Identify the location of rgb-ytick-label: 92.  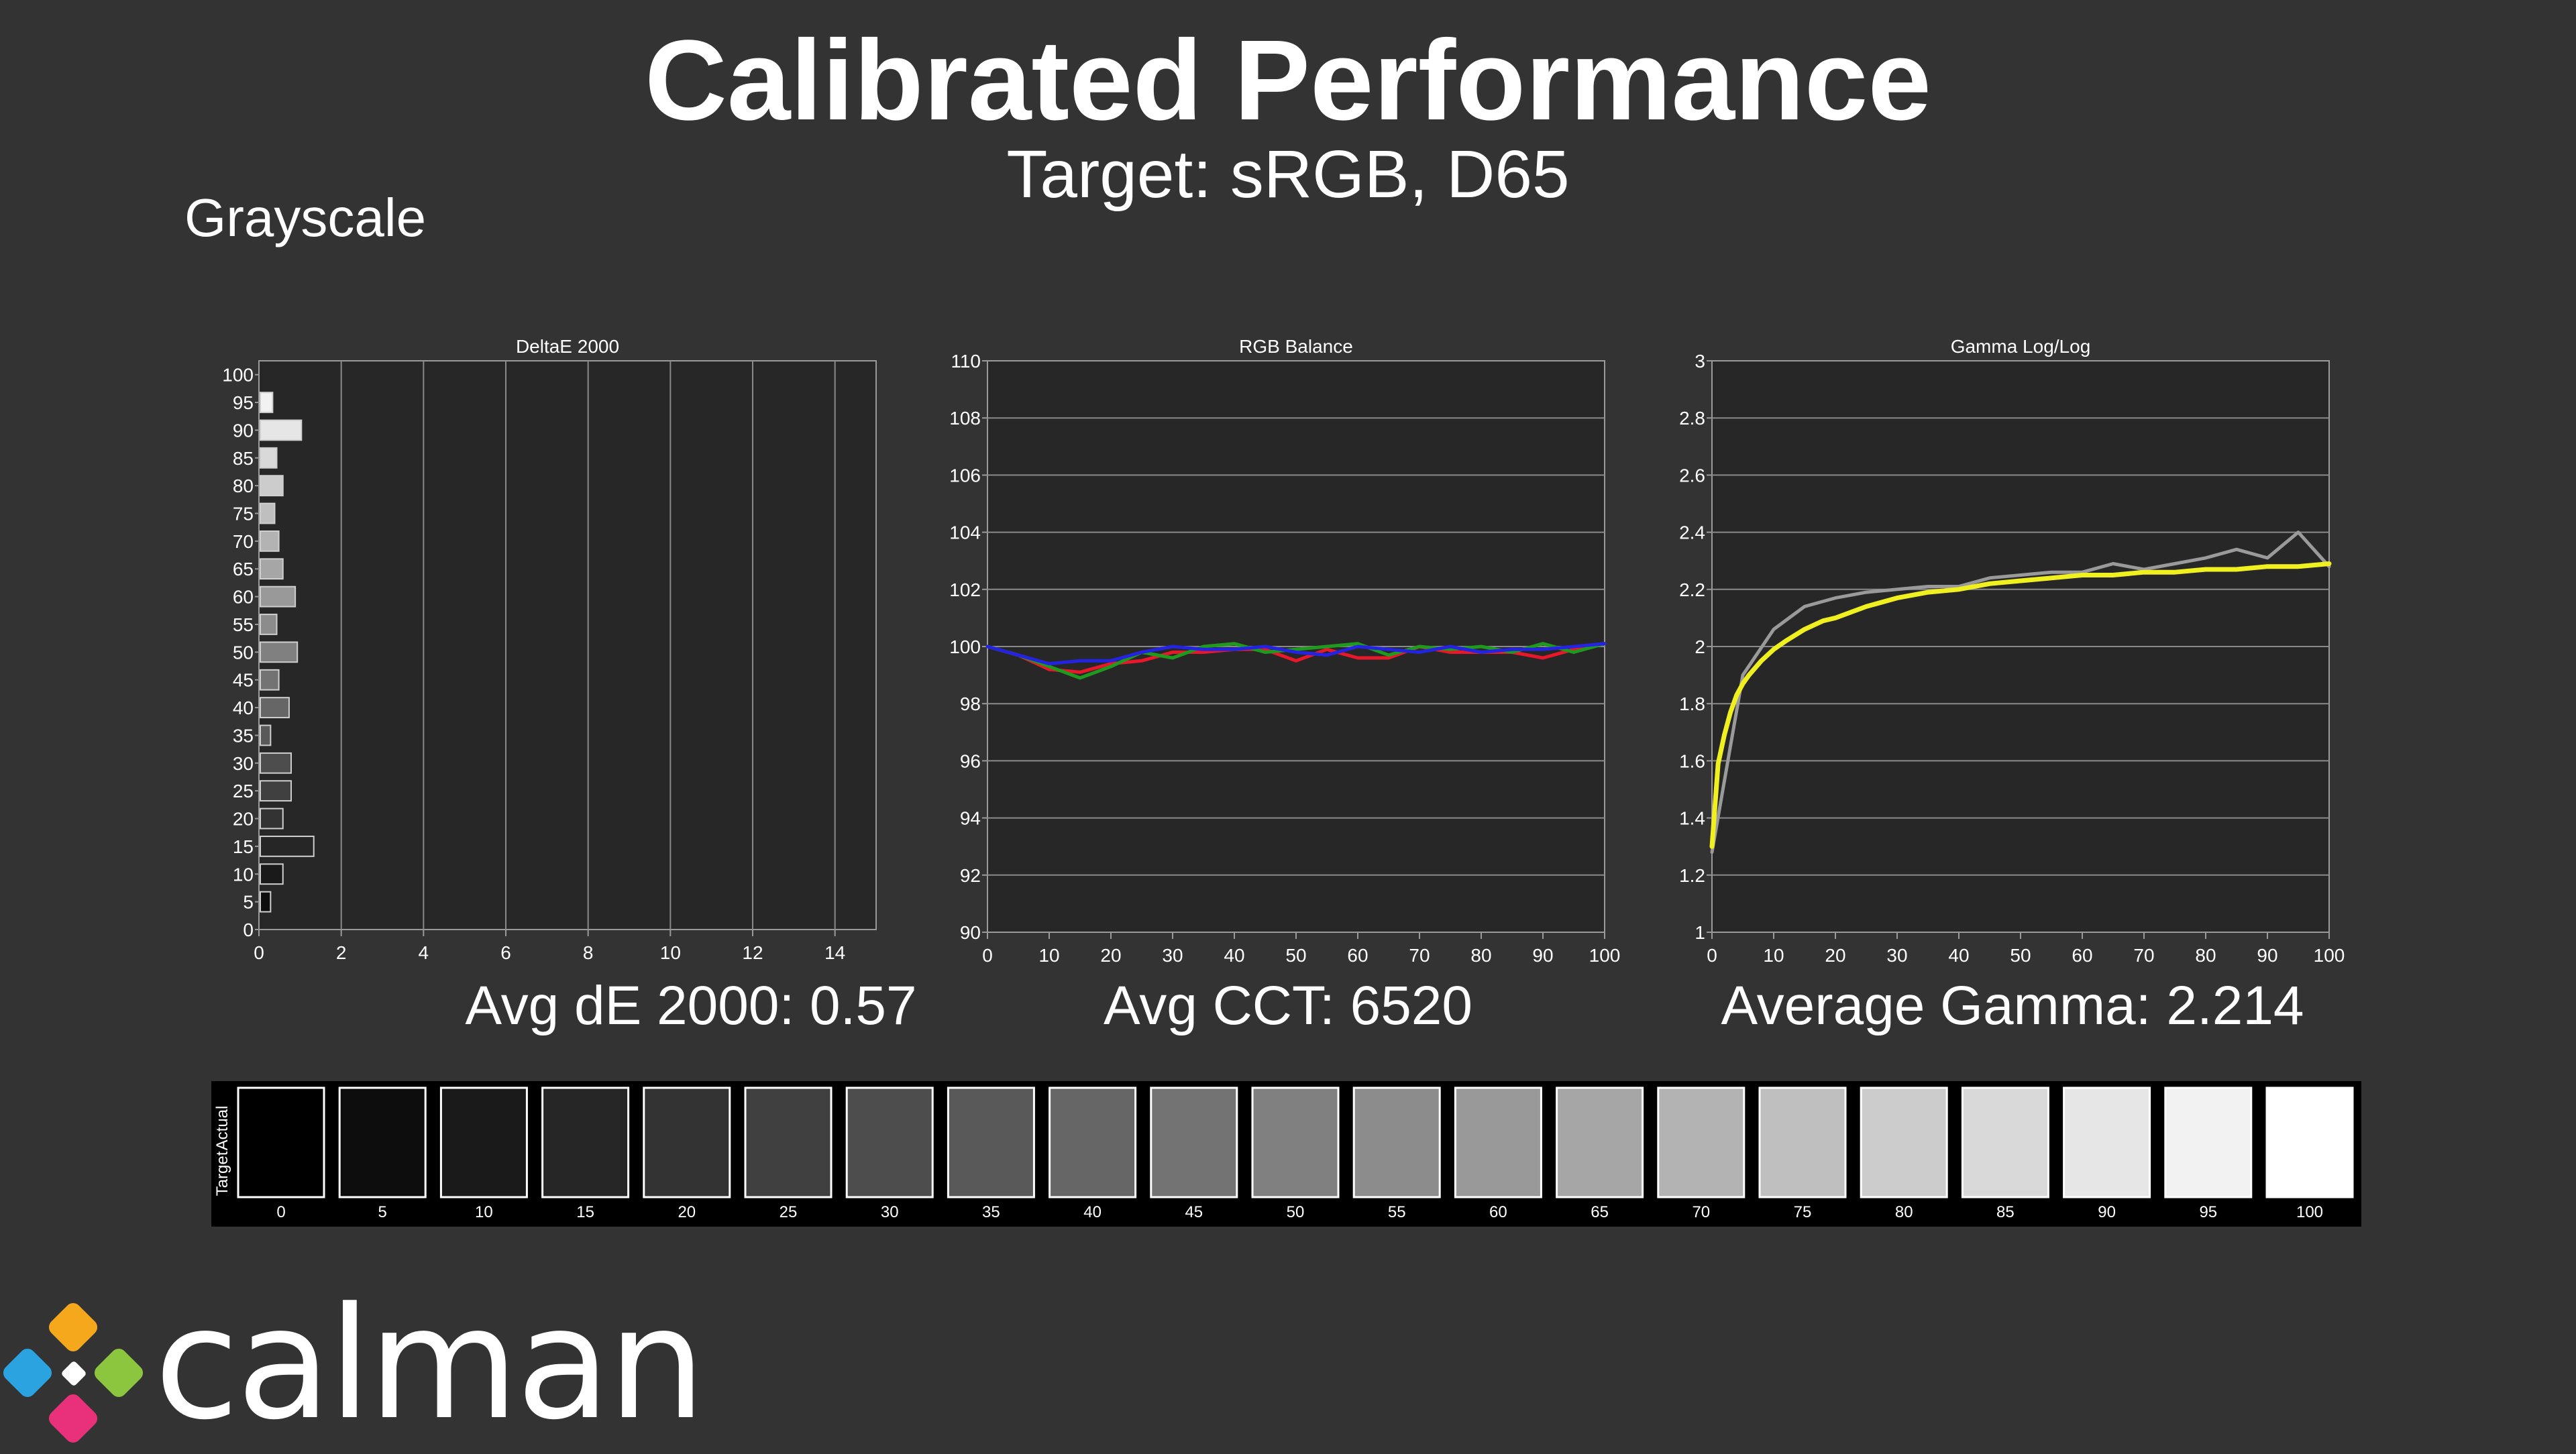
(970, 875).